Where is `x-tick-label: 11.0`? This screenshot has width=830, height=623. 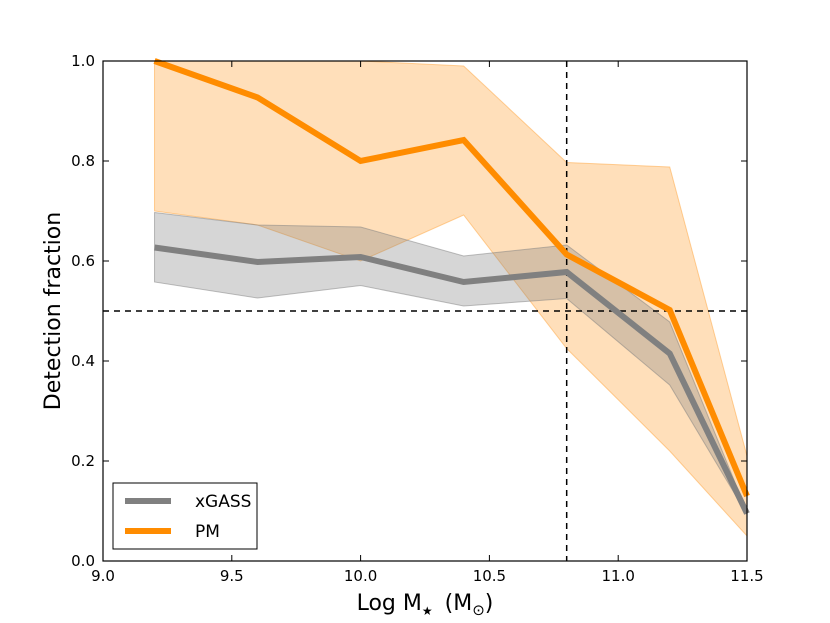 x-tick-label: 11.0 is located at coordinates (617, 576).